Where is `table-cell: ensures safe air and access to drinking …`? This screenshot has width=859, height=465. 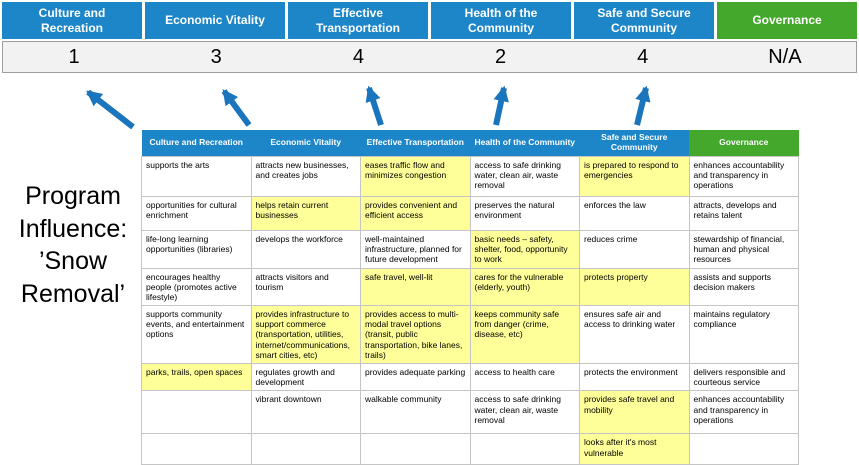 table-cell: ensures safe air and access to drinking … is located at coordinates (634, 335).